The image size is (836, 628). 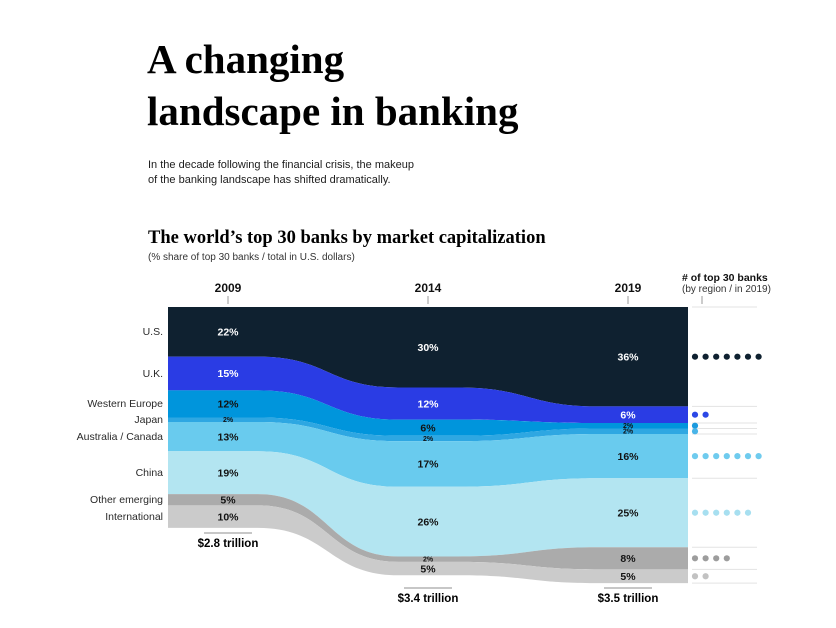 What do you see at coordinates (628, 457) in the screenshot?
I see `percent-label-australia-canada-2019: 16%` at bounding box center [628, 457].